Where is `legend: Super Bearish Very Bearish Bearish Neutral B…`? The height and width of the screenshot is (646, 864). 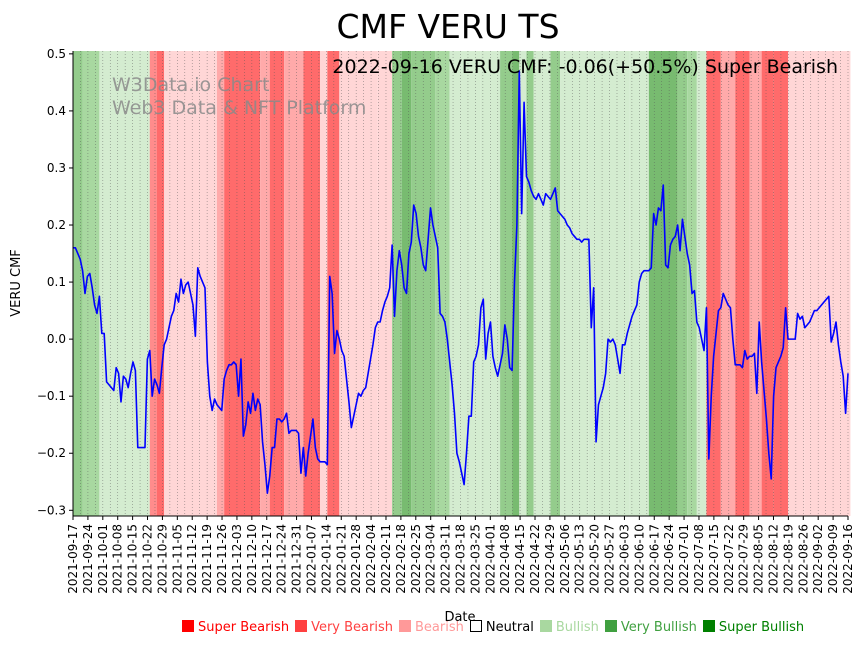
legend: Super Bearish Very Bearish Bearish Neutral B… is located at coordinates (496, 627).